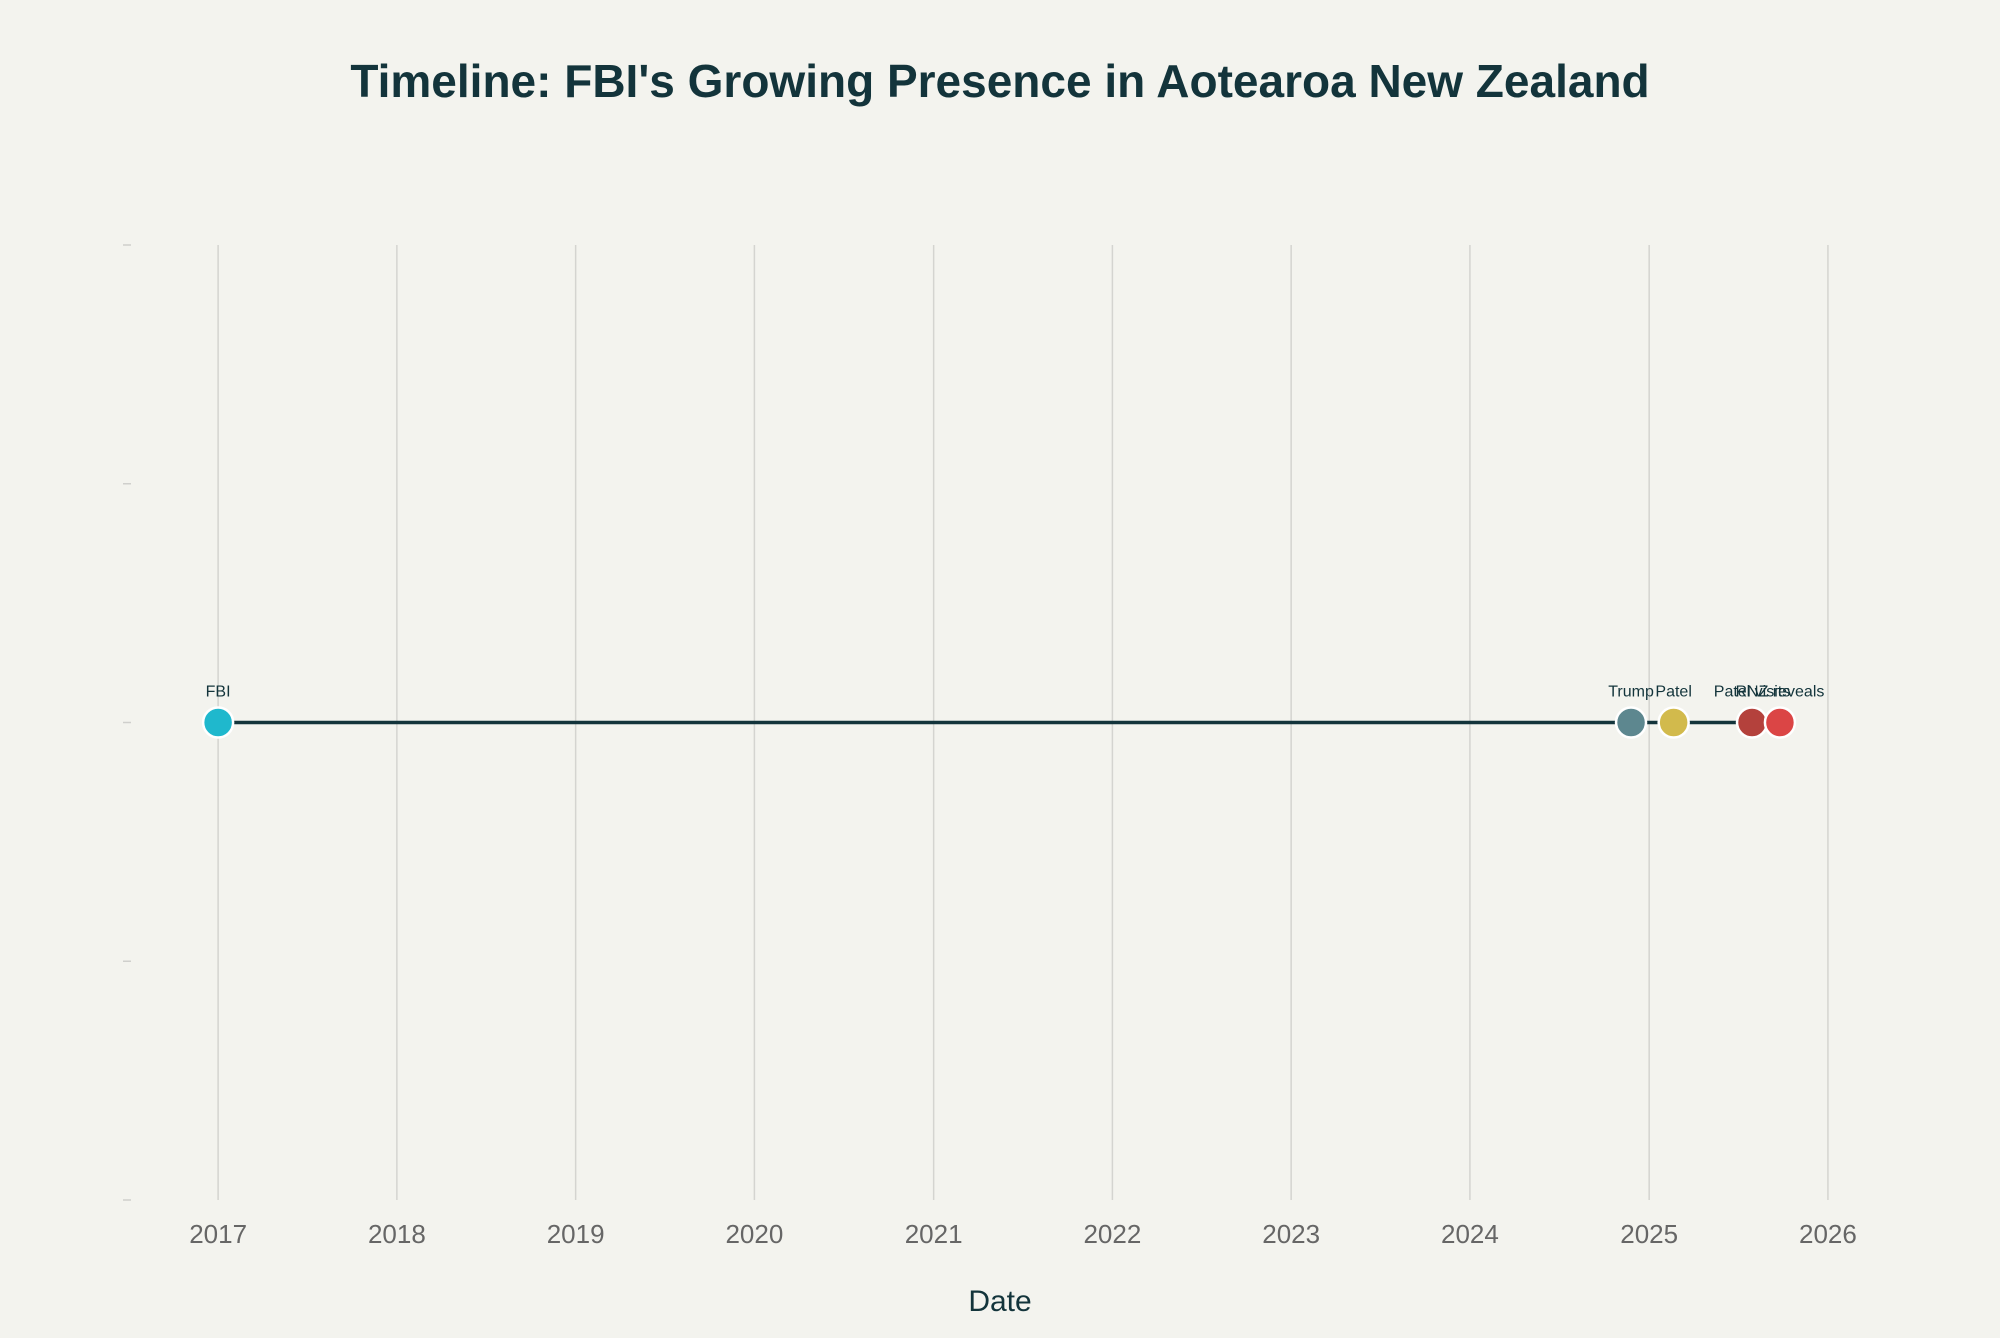 The height and width of the screenshot is (1338, 2000). What do you see at coordinates (576, 1234) in the screenshot?
I see `x-tick-label-2019: 2019` at bounding box center [576, 1234].